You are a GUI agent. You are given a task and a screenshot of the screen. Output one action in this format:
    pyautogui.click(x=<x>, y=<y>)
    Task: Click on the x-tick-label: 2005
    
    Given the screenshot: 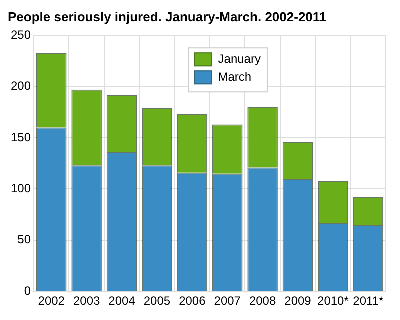 What is the action you would take?
    pyautogui.click(x=157, y=301)
    